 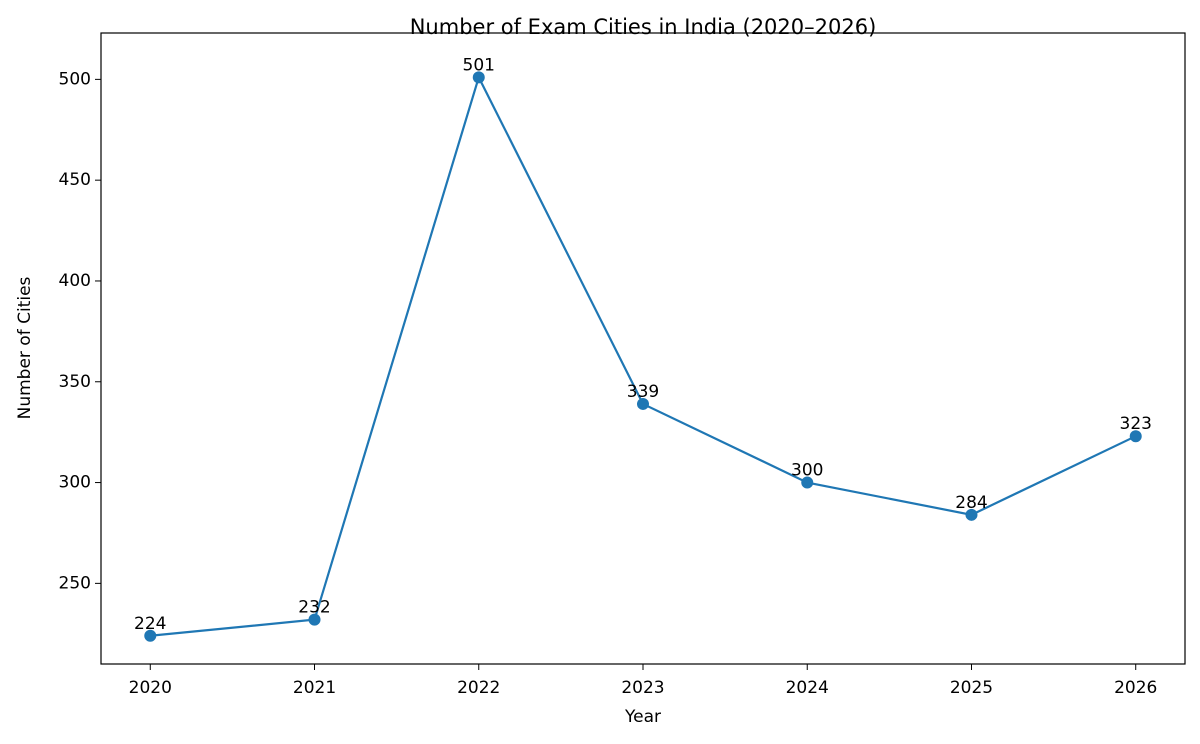 I want to click on y-tick-label: 300, so click(x=75, y=483).